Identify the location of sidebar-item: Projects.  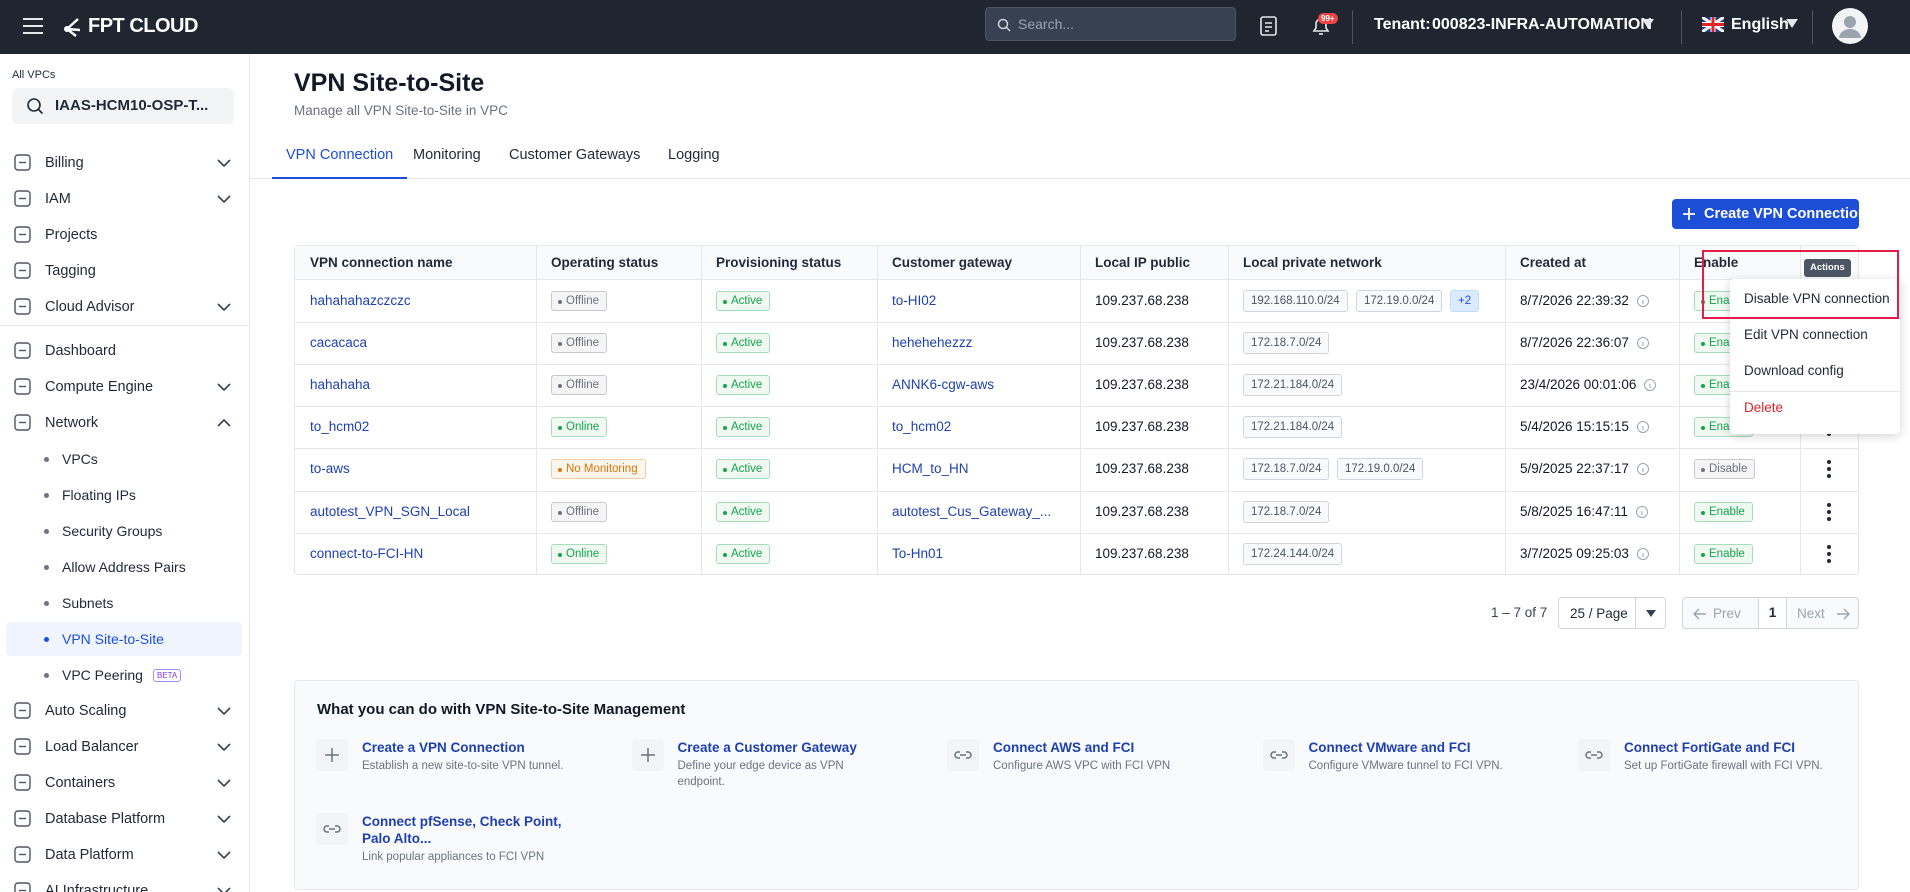
(124, 235).